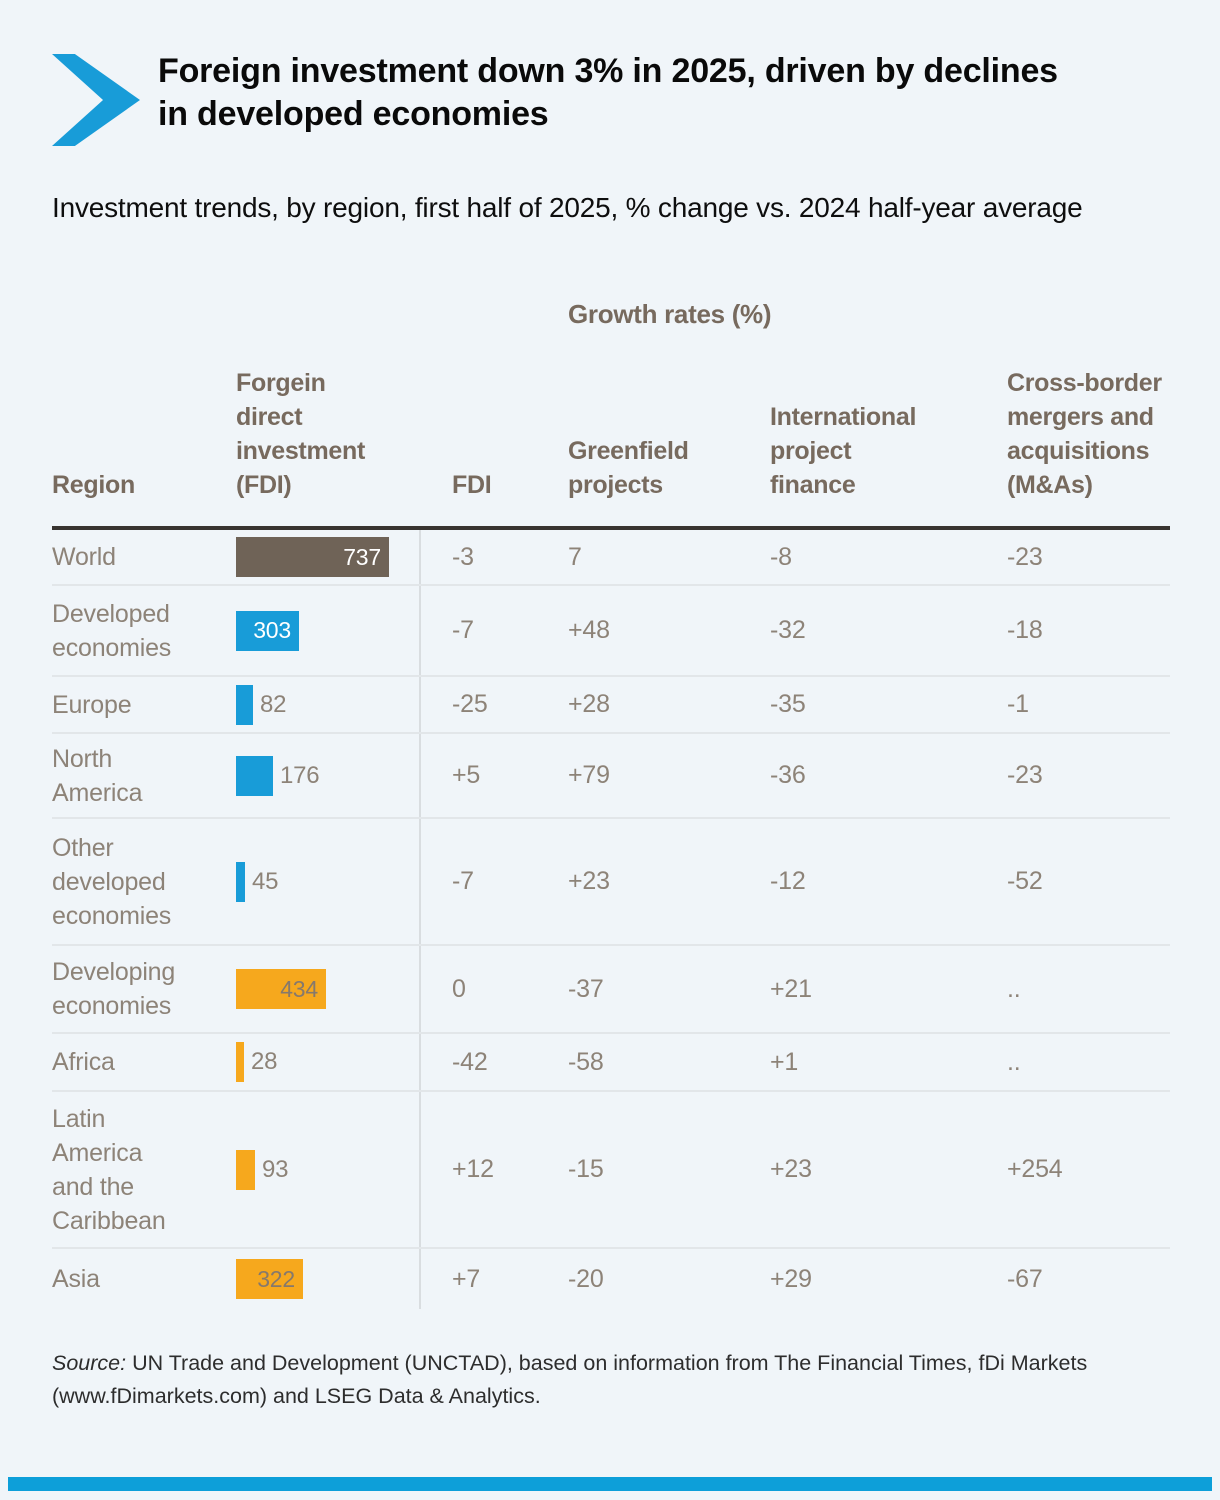  What do you see at coordinates (112, 630) in the screenshot?
I see `region-label: Developed economies` at bounding box center [112, 630].